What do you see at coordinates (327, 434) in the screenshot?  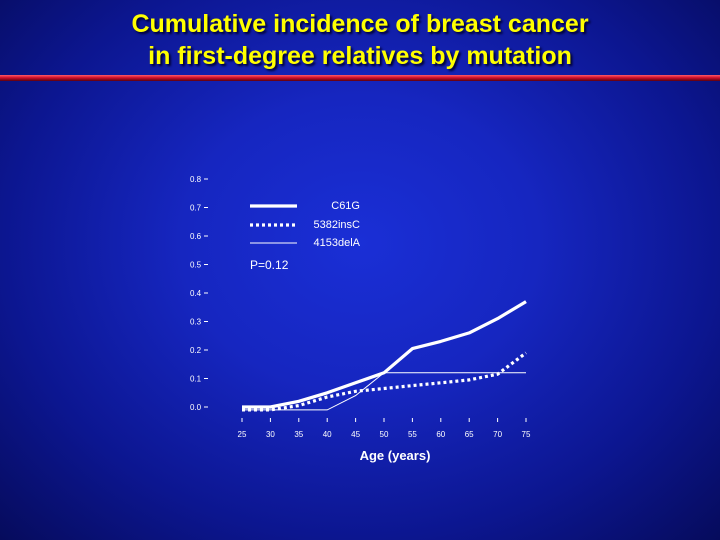 I see `x-tick-label: 40` at bounding box center [327, 434].